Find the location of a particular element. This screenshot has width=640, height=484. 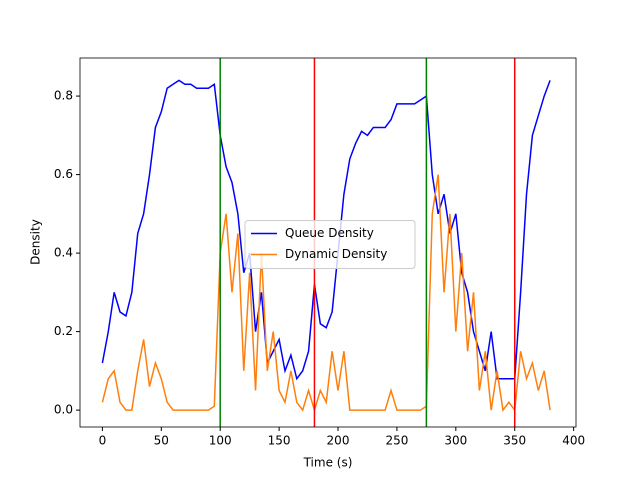

legend-label: Dynamic Density is located at coordinates (336, 254).